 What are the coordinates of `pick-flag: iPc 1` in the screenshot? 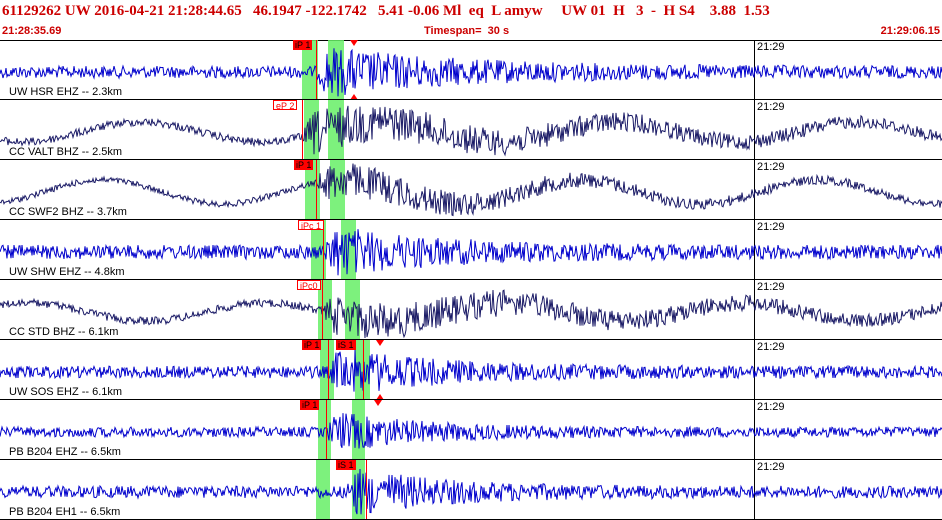 It's located at (311, 225).